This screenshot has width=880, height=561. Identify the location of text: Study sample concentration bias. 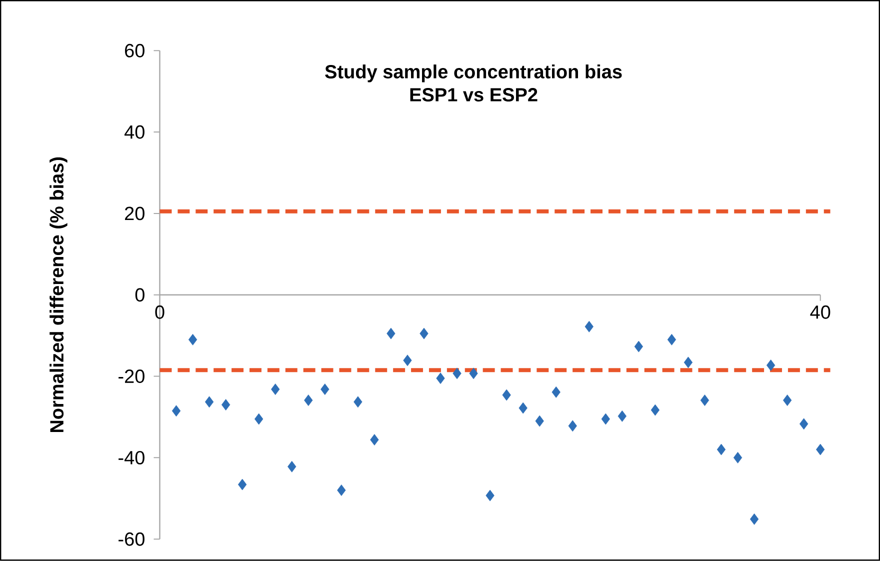
(473, 73).